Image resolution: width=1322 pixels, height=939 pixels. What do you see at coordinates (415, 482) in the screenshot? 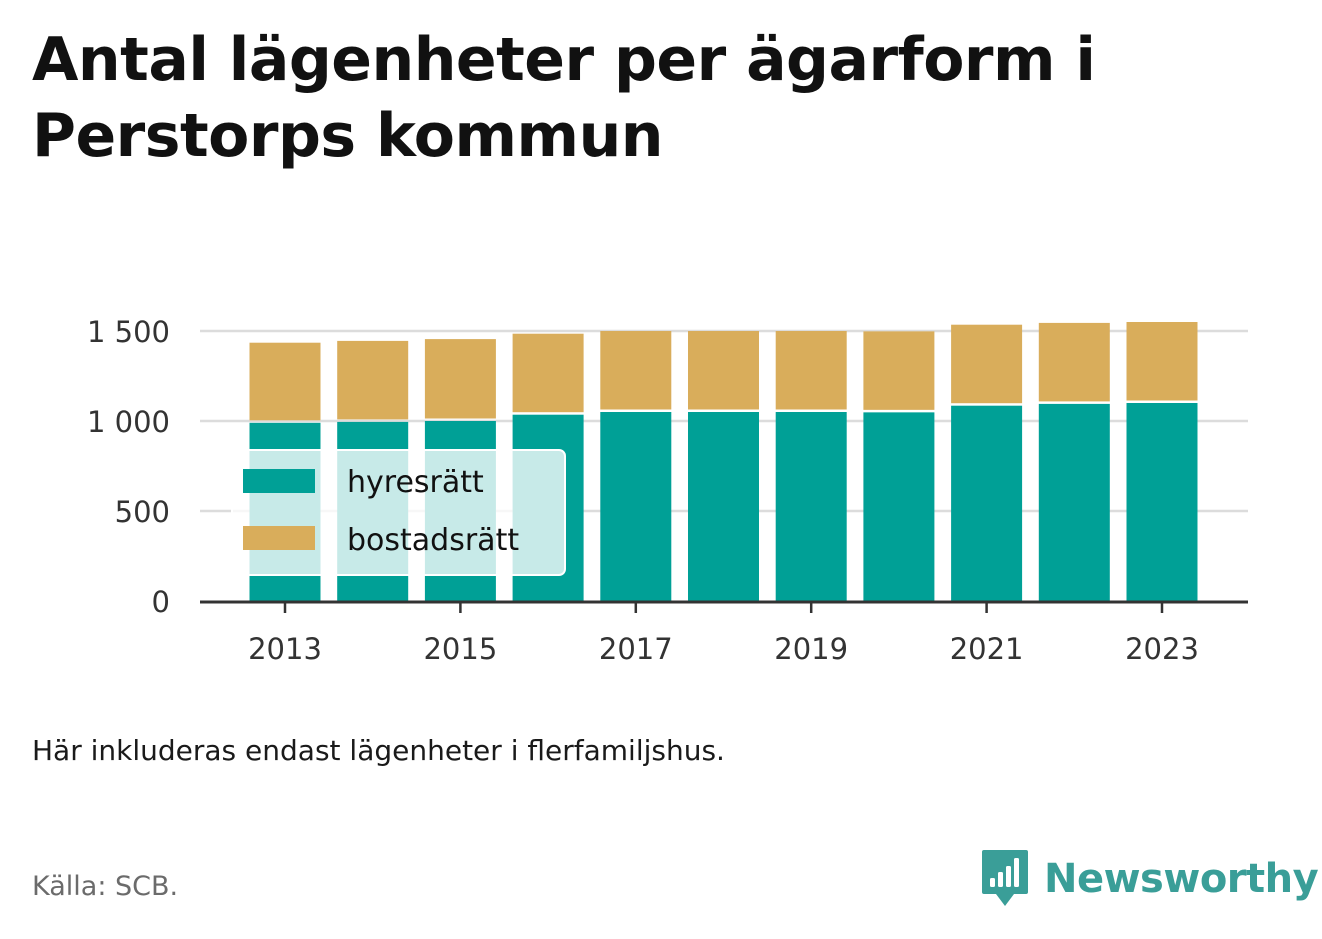
I see `legend-label-hyresratt: hyresrätt` at bounding box center [415, 482].